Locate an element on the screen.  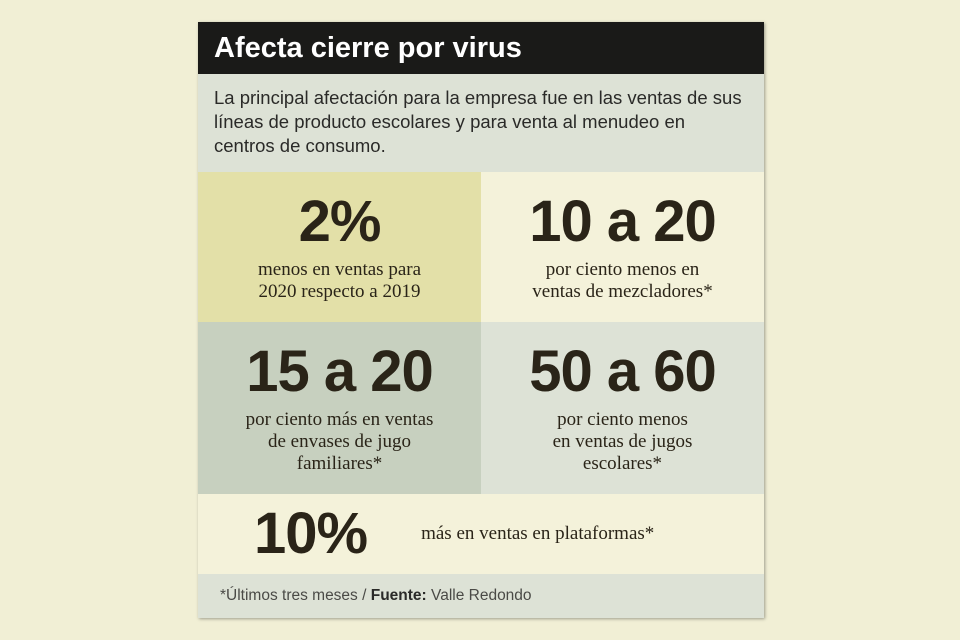
stat-value: 50 a 60 is located at coordinates (623, 371).